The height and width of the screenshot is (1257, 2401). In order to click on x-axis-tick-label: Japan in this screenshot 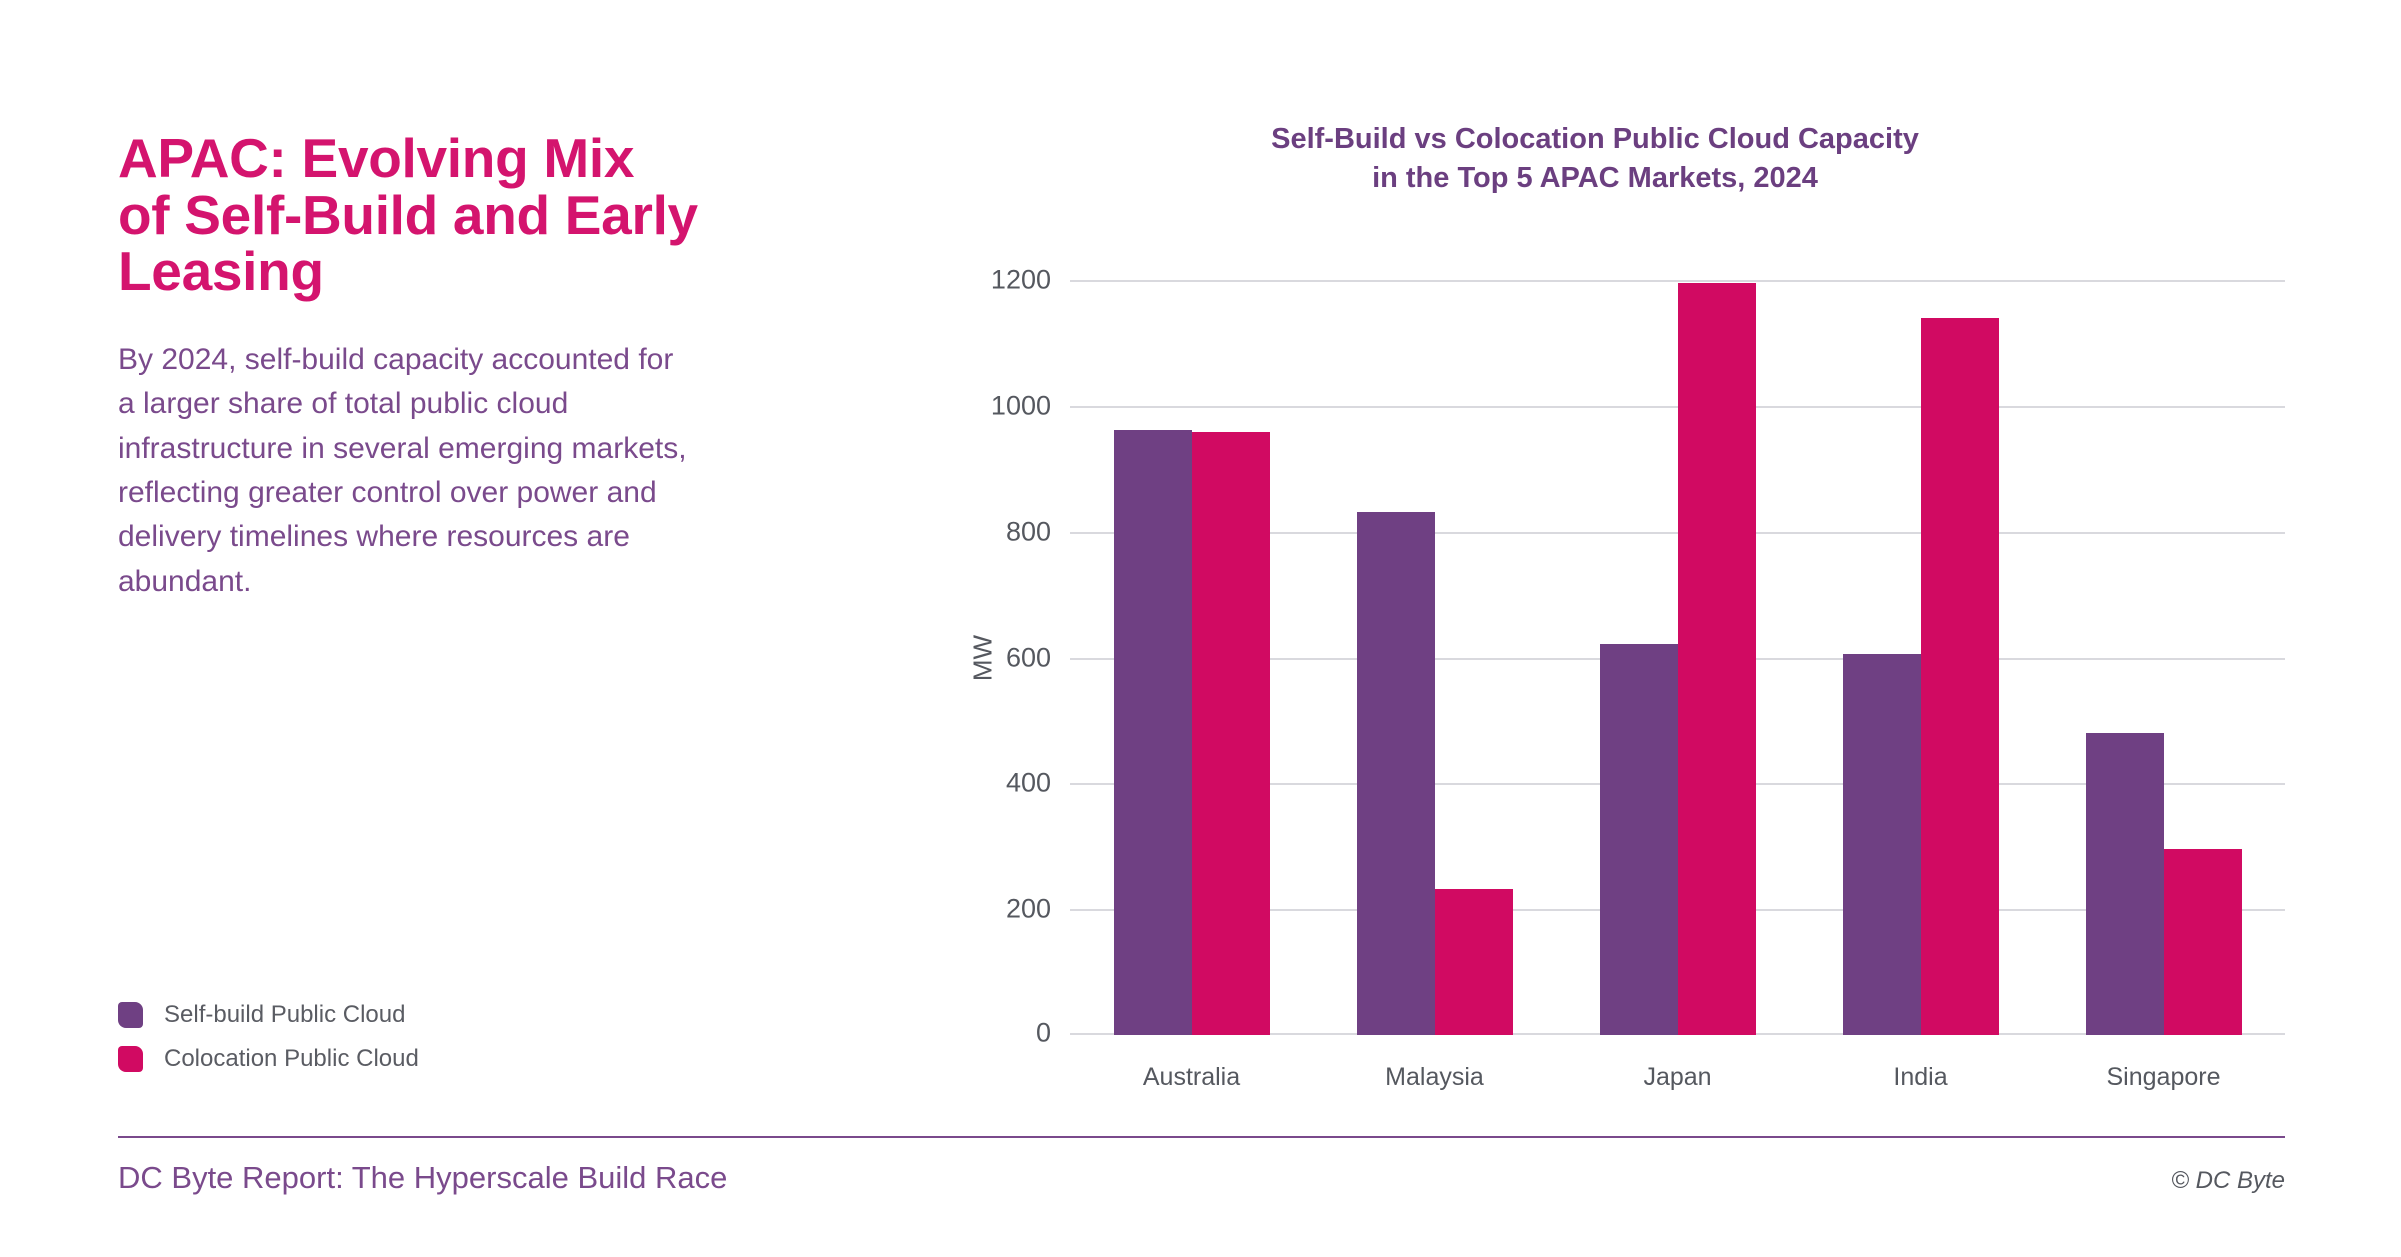, I will do `click(1677, 1077)`.